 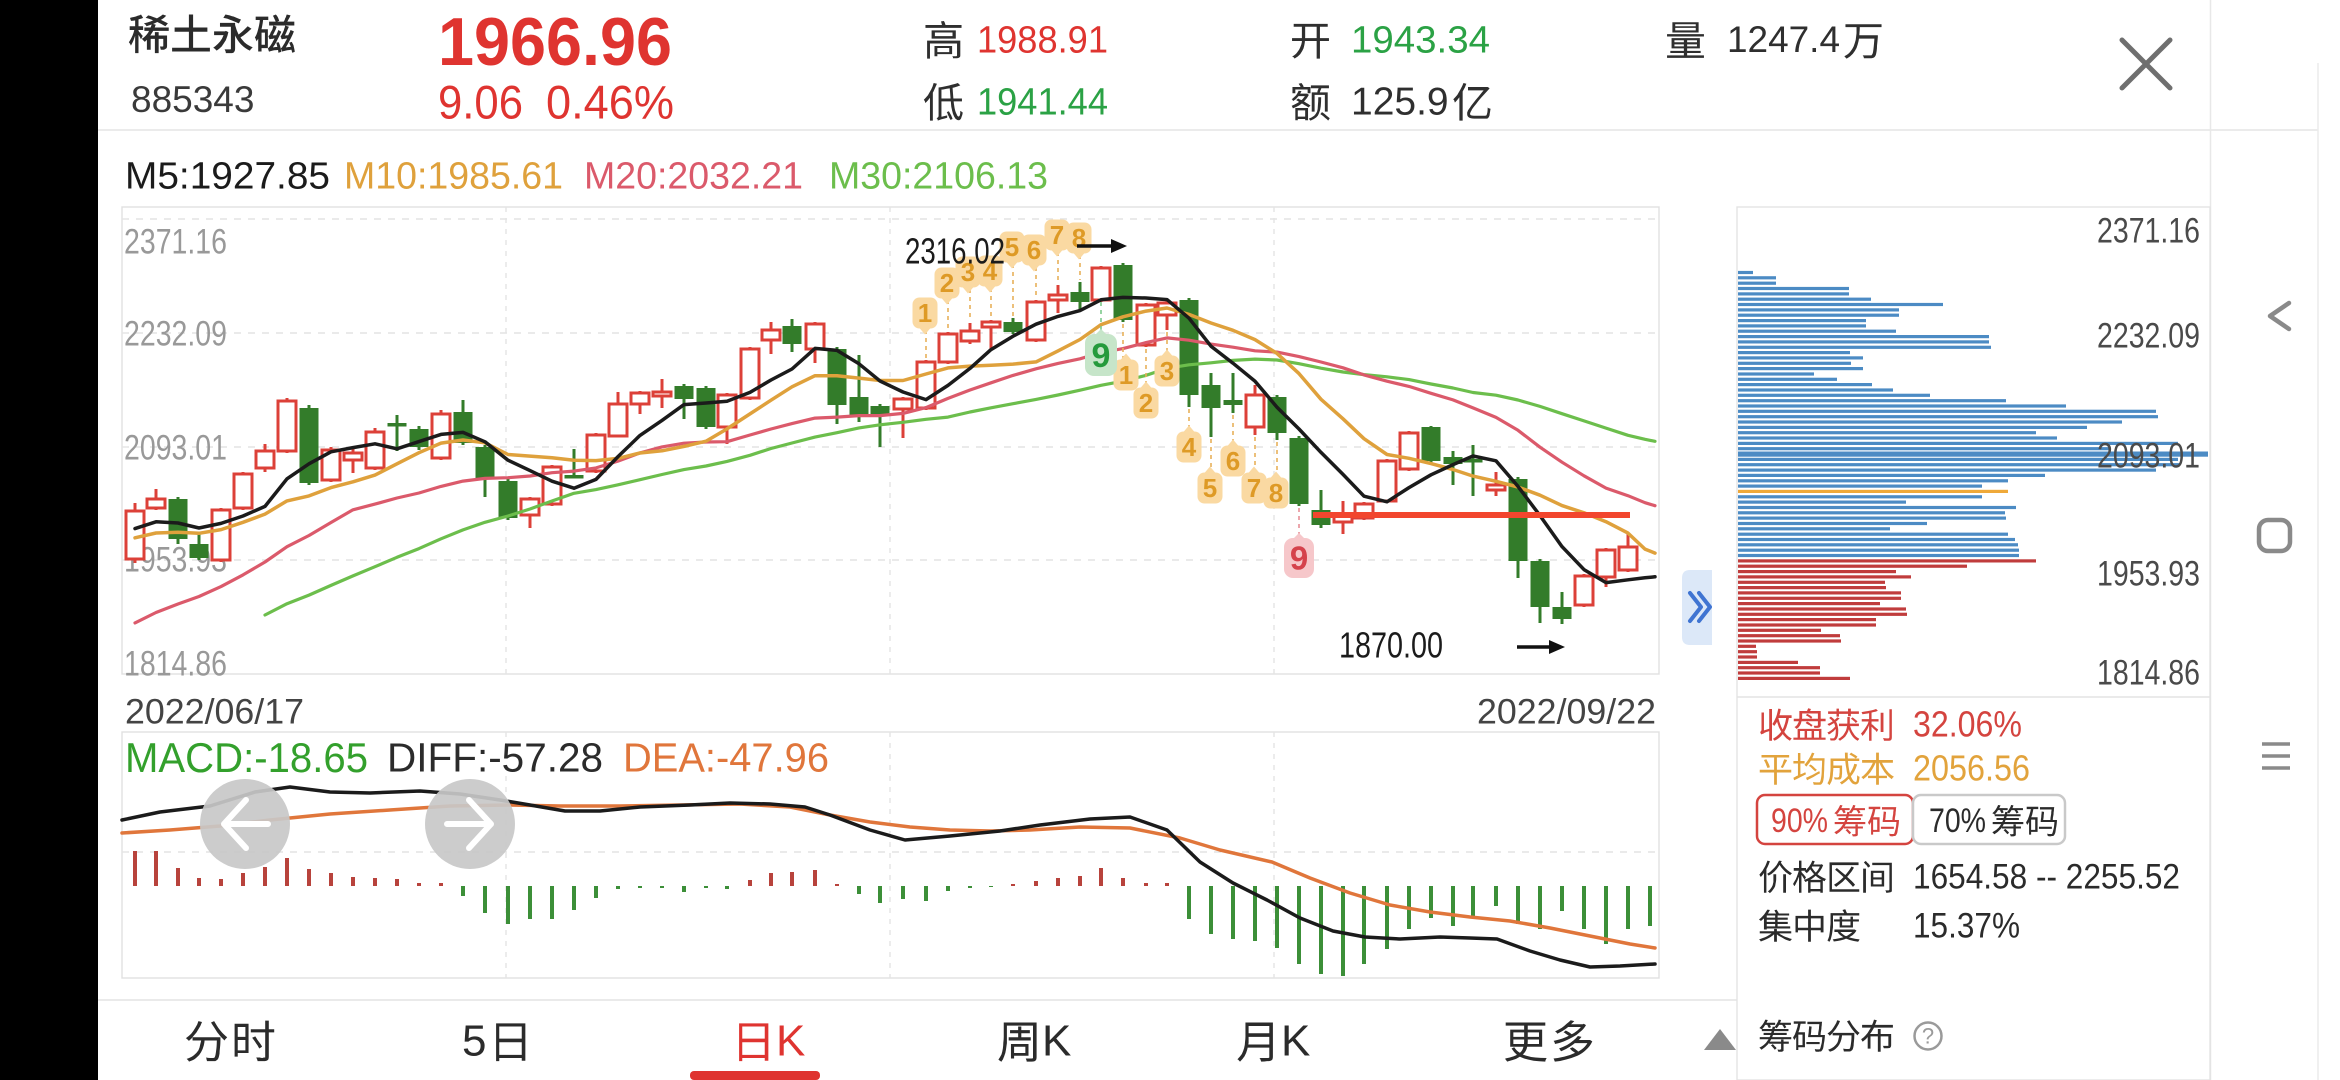 I want to click on svg-text: 1941.44, so click(x=1042, y=102).